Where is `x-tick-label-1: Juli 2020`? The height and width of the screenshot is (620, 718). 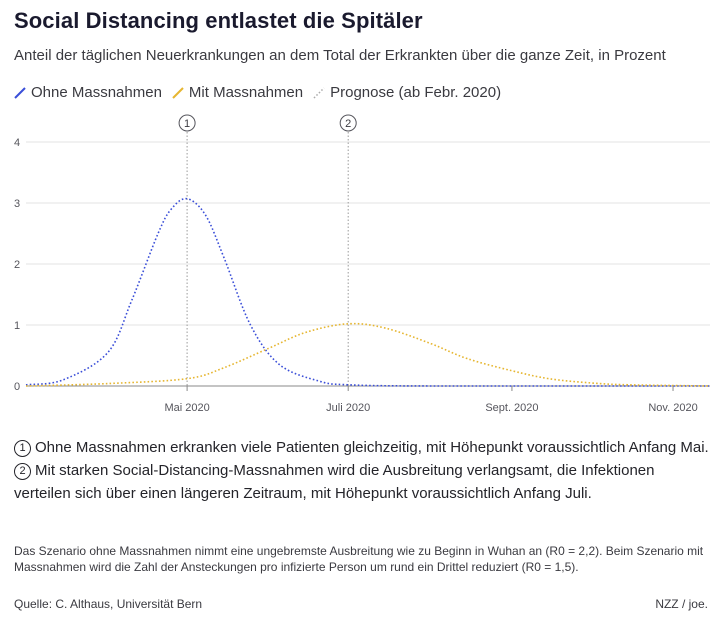 x-tick-label-1: Juli 2020 is located at coordinates (348, 408).